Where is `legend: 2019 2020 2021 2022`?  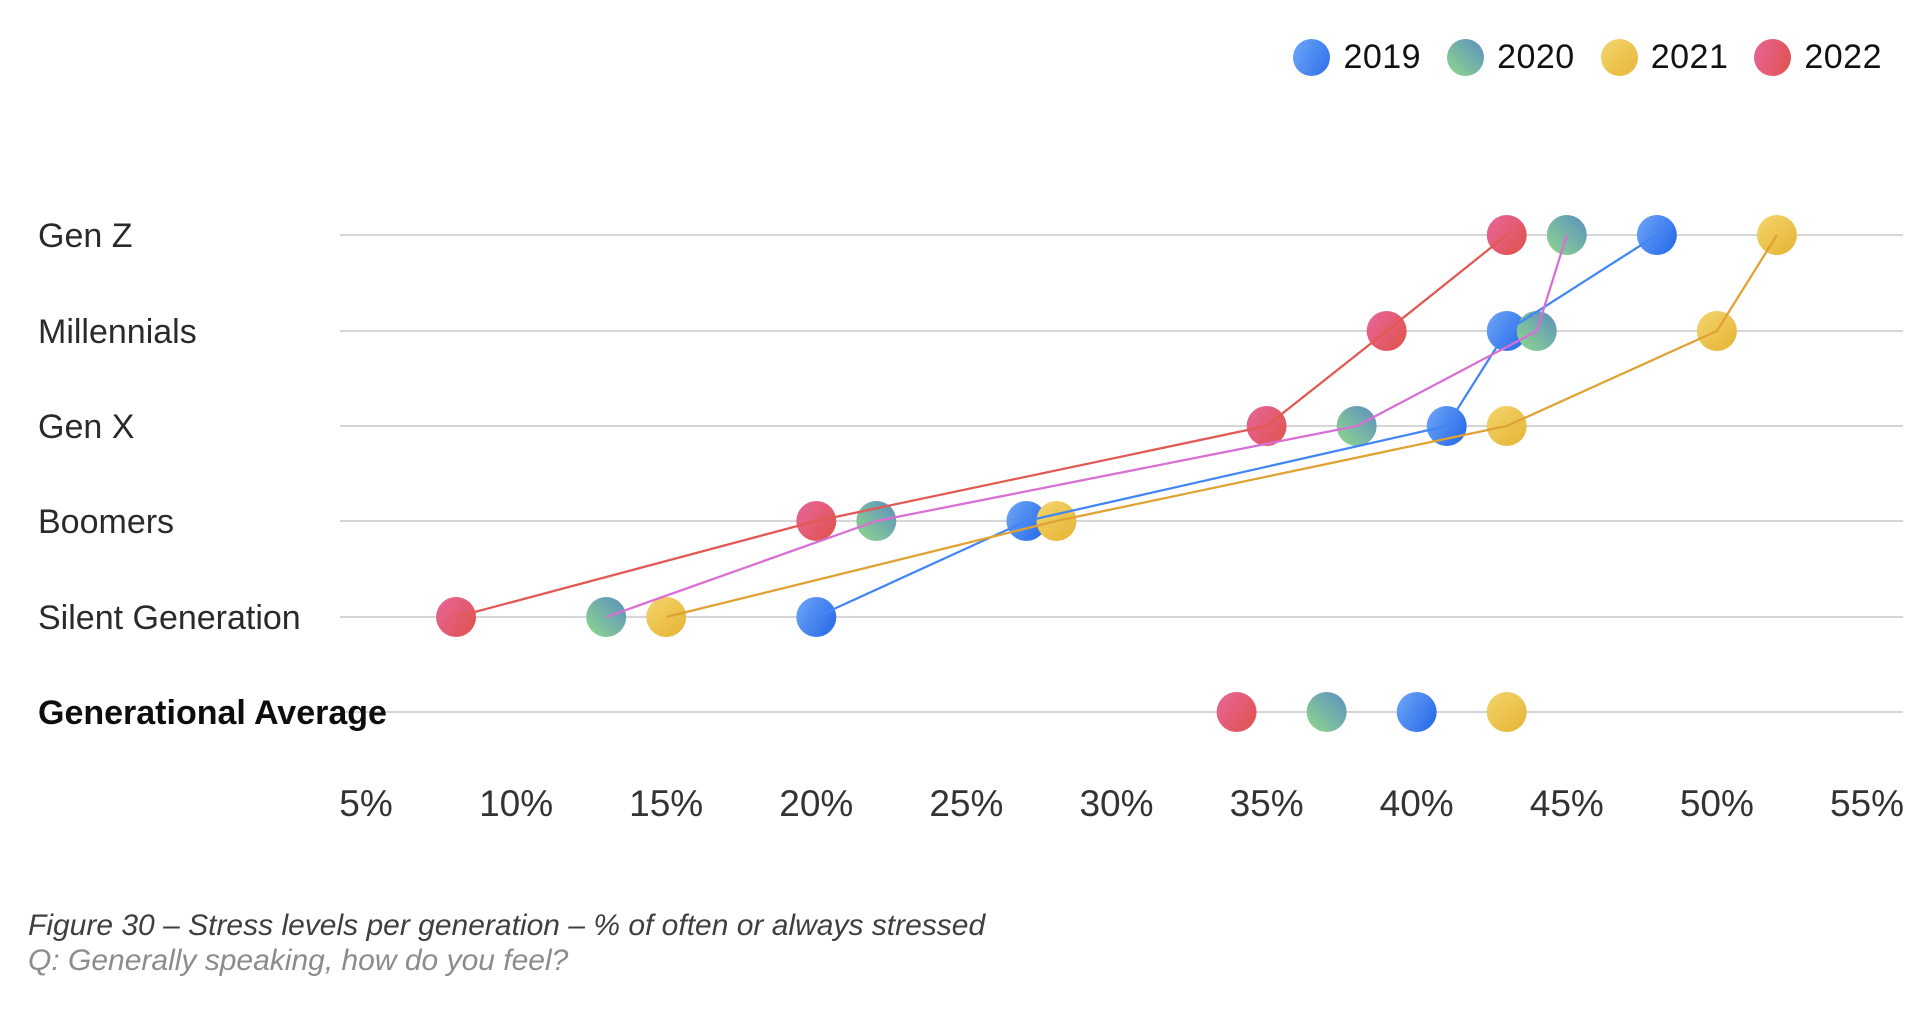
legend: 2019 2020 2021 2022 is located at coordinates (1587, 57).